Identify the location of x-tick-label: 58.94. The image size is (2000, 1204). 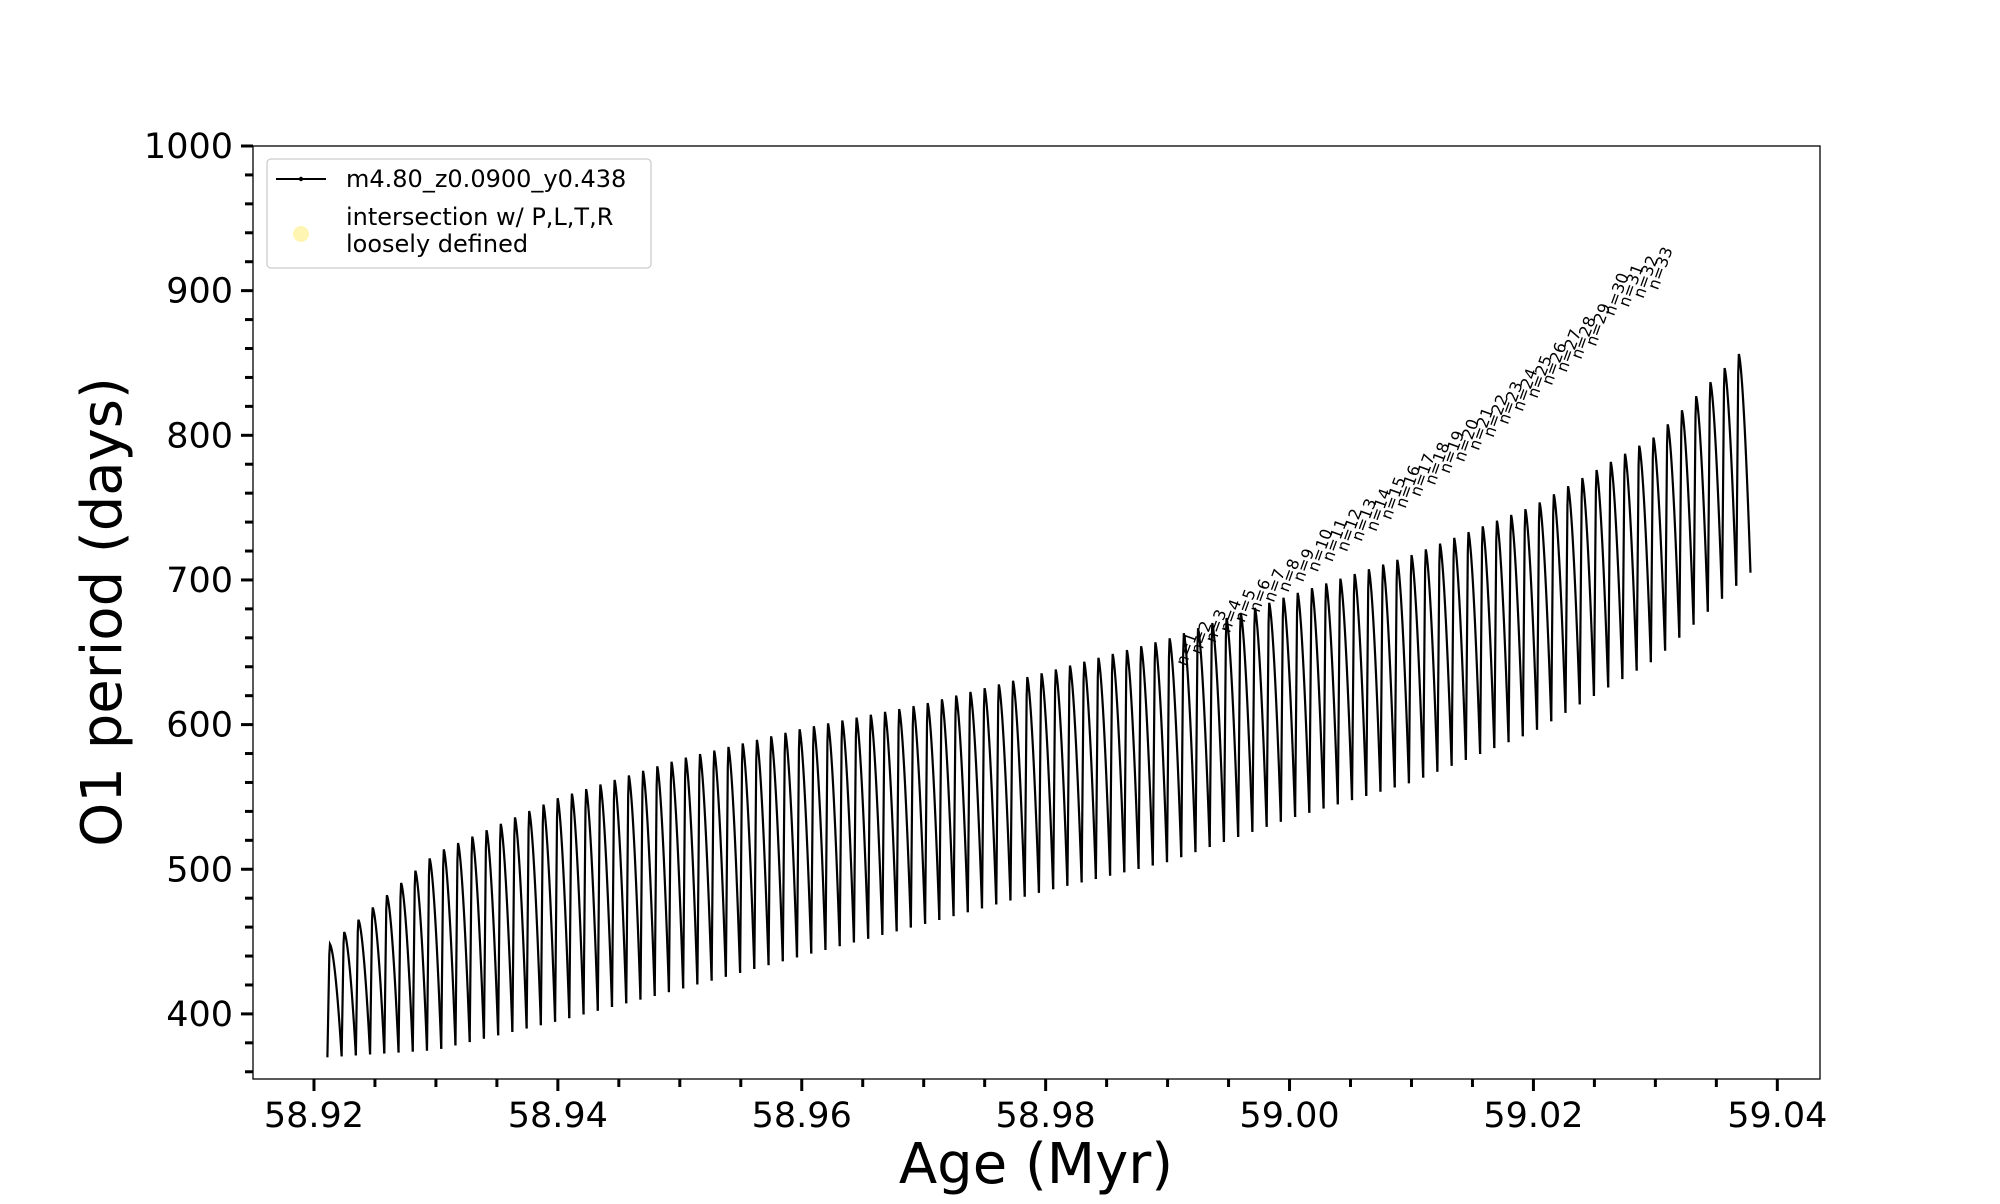
(558, 1116).